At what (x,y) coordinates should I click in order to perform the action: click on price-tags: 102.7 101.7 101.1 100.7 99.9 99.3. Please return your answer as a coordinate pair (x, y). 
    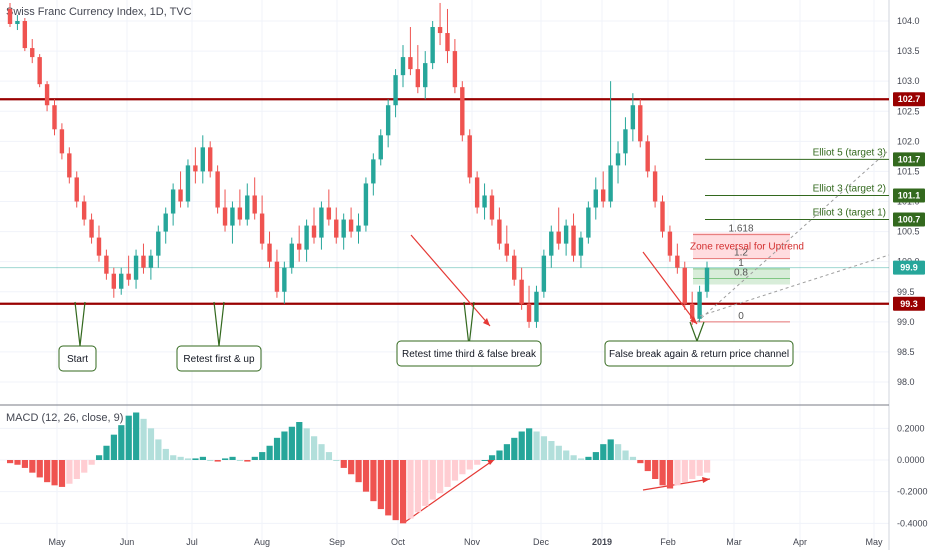
    Looking at the image, I should click on (909, 201).